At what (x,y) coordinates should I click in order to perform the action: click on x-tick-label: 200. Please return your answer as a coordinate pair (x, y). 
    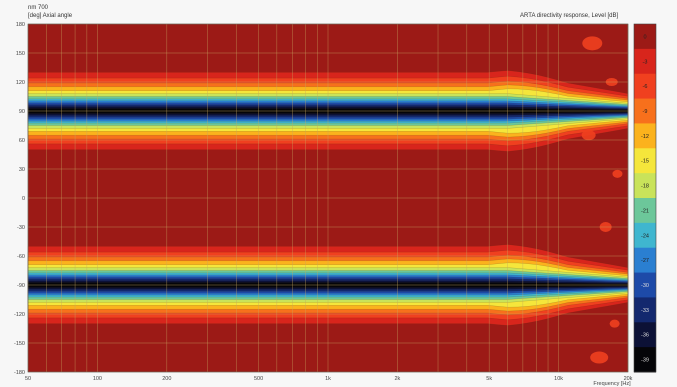
    Looking at the image, I should click on (166, 379).